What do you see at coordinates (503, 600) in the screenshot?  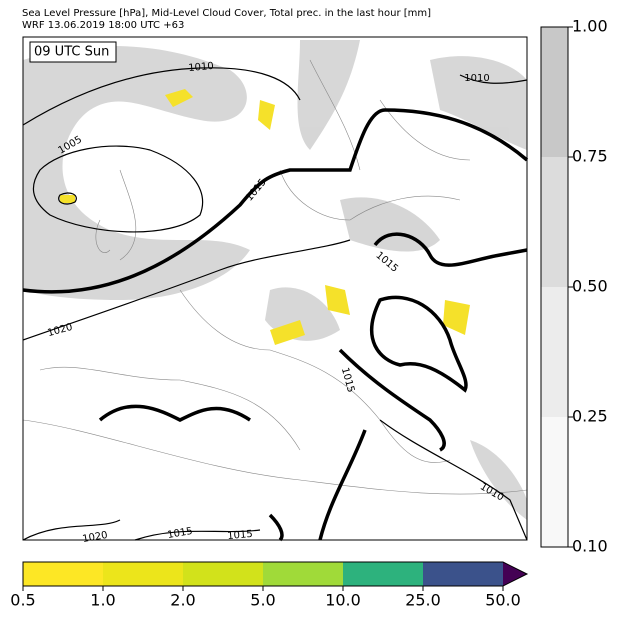 I see `colorbar-tick-label: 50.0` at bounding box center [503, 600].